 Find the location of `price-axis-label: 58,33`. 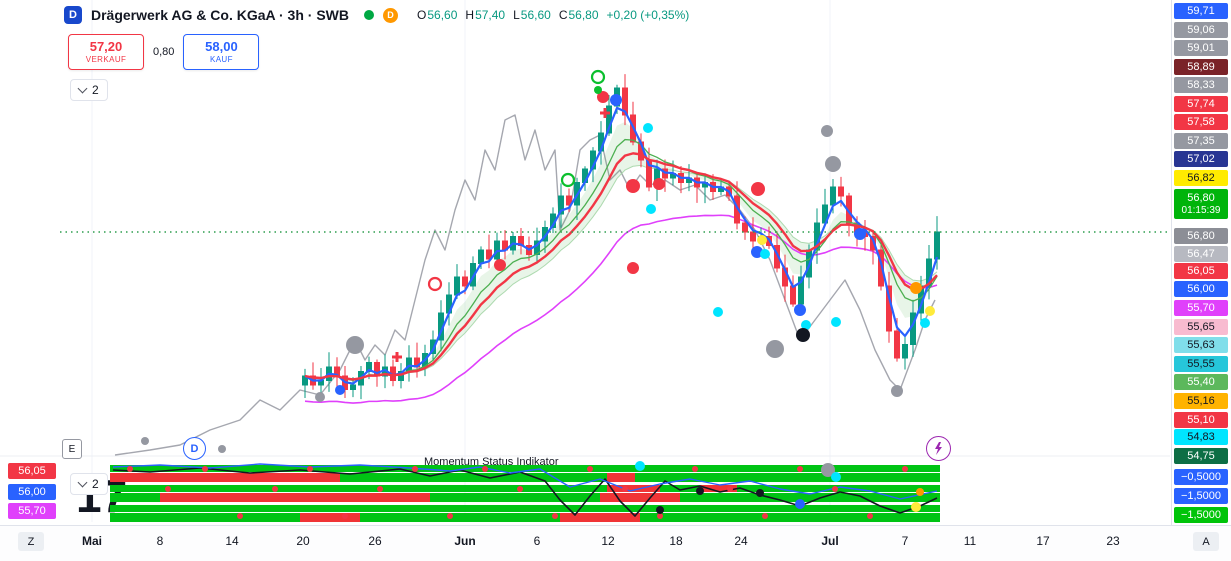

price-axis-label: 58,33 is located at coordinates (1201, 85).